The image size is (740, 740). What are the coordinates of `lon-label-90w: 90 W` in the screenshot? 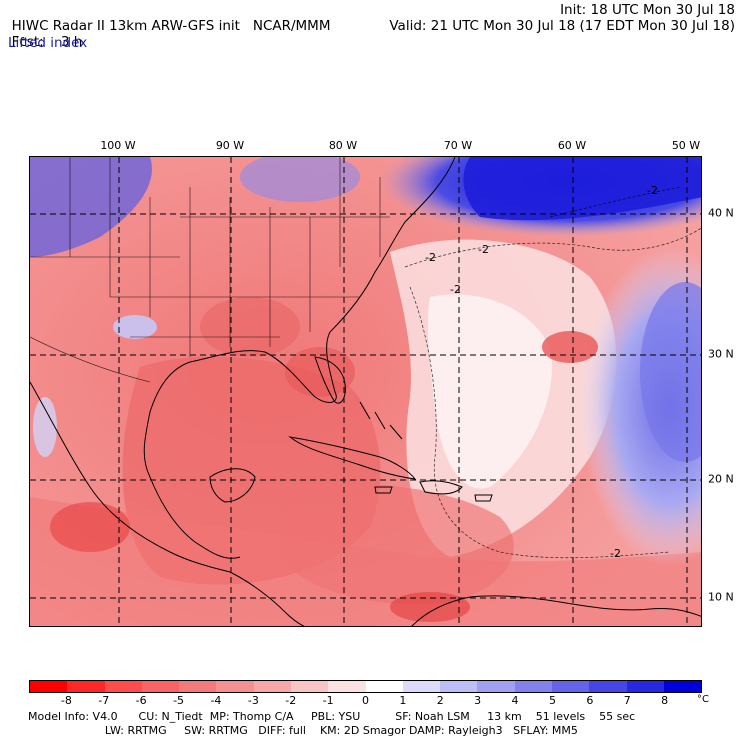 It's located at (230, 145).